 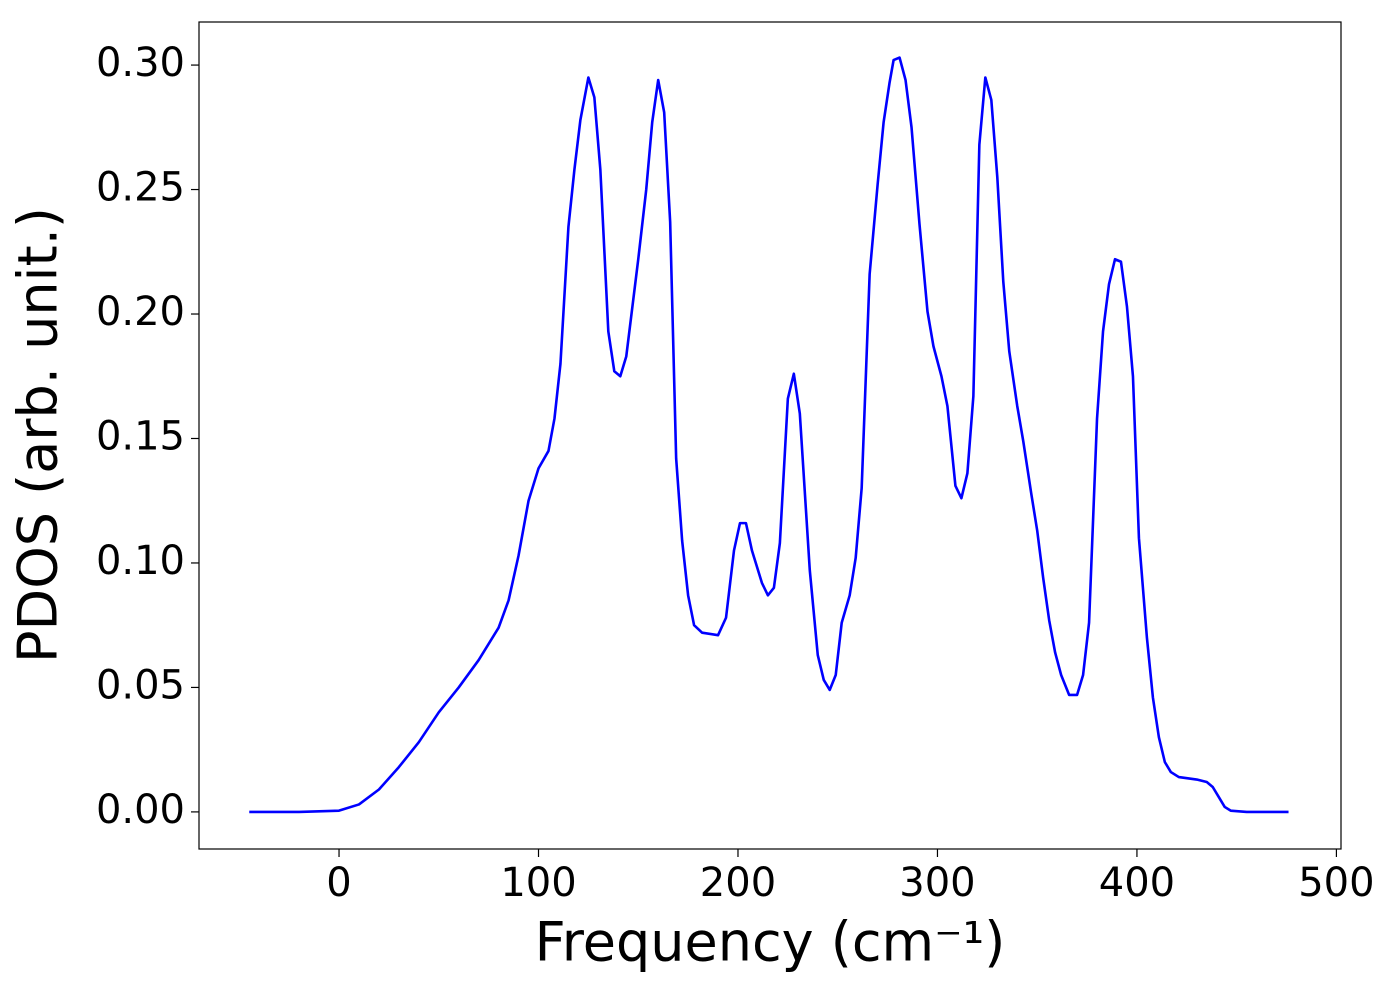 I want to click on x-tick-label: 100, so click(x=538, y=883).